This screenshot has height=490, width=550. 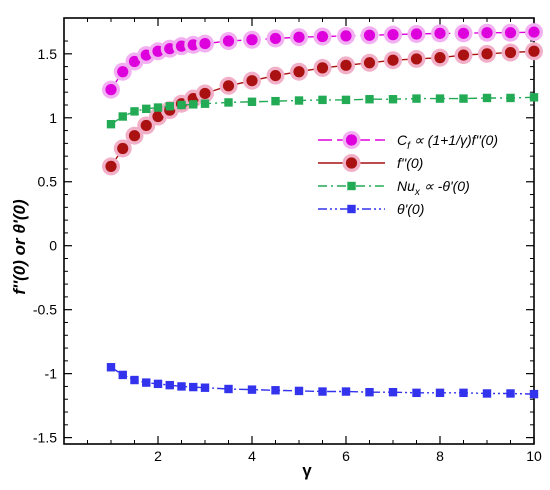 I want to click on y-tick-label: -0.5, so click(x=45, y=310).